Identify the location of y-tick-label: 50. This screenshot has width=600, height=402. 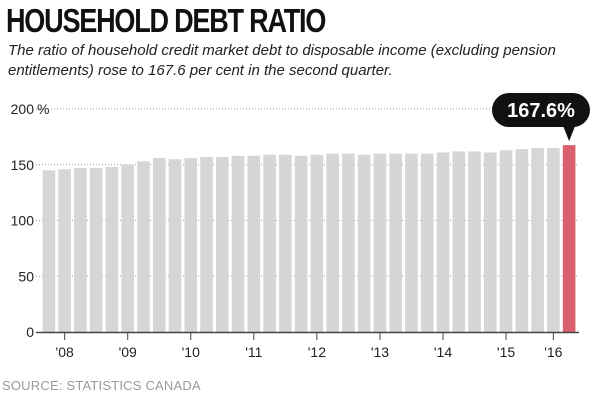
(26, 276).